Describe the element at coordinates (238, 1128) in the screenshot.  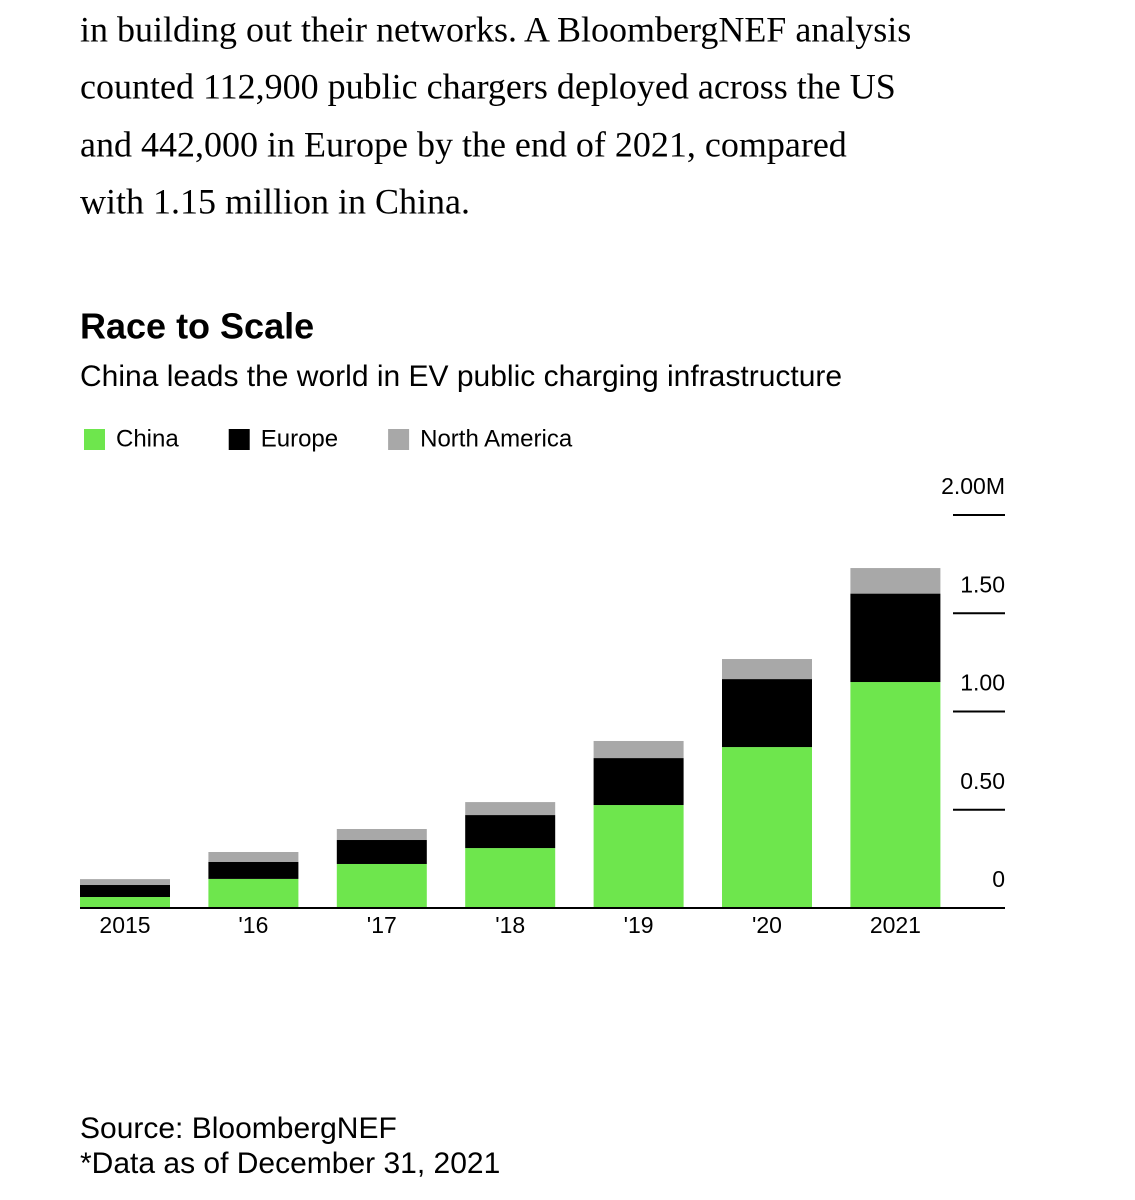
I see `source: Source: BloombergNEF` at that location.